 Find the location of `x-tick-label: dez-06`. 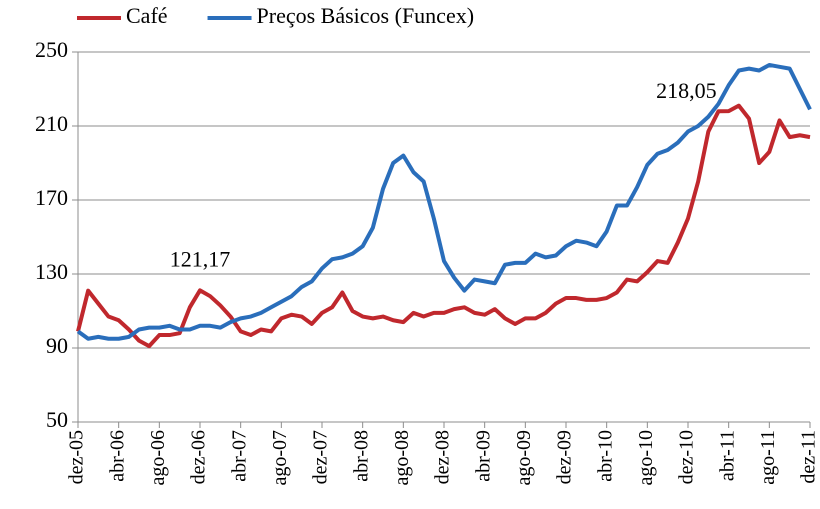

x-tick-label: dez-06 is located at coordinates (199, 457).